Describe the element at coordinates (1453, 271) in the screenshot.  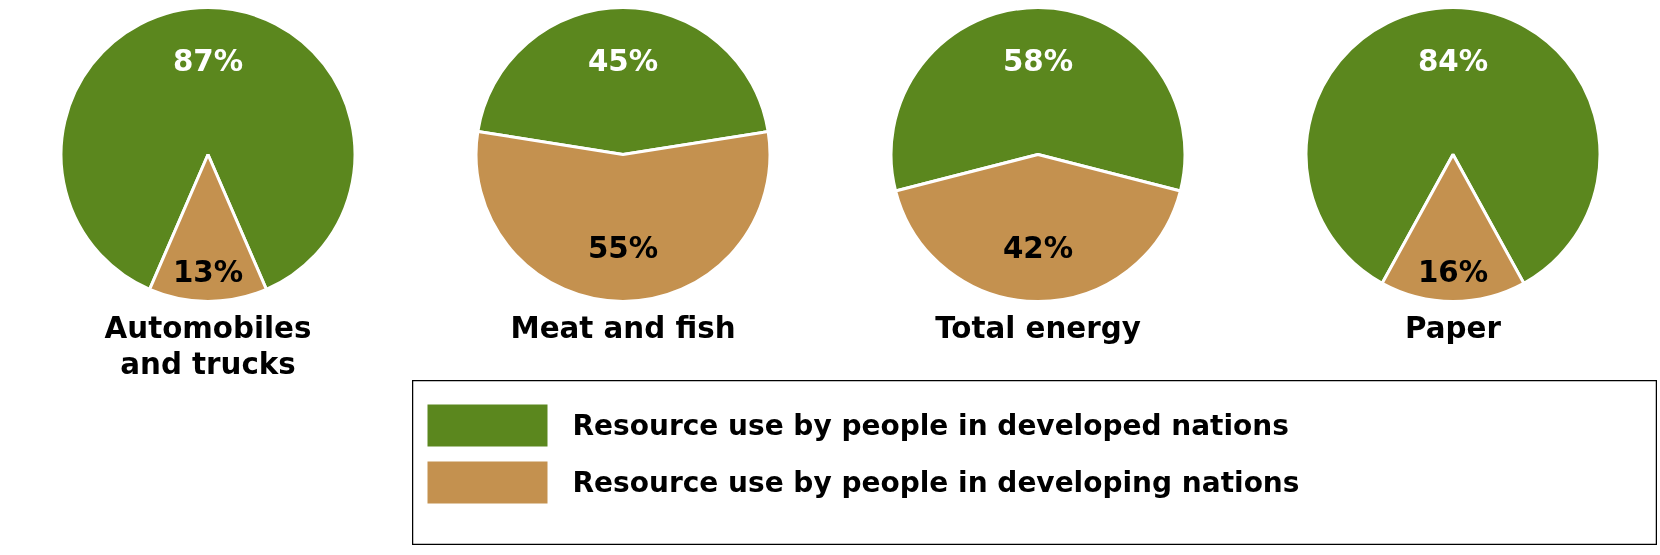
I see `data-label: 16%` at that location.